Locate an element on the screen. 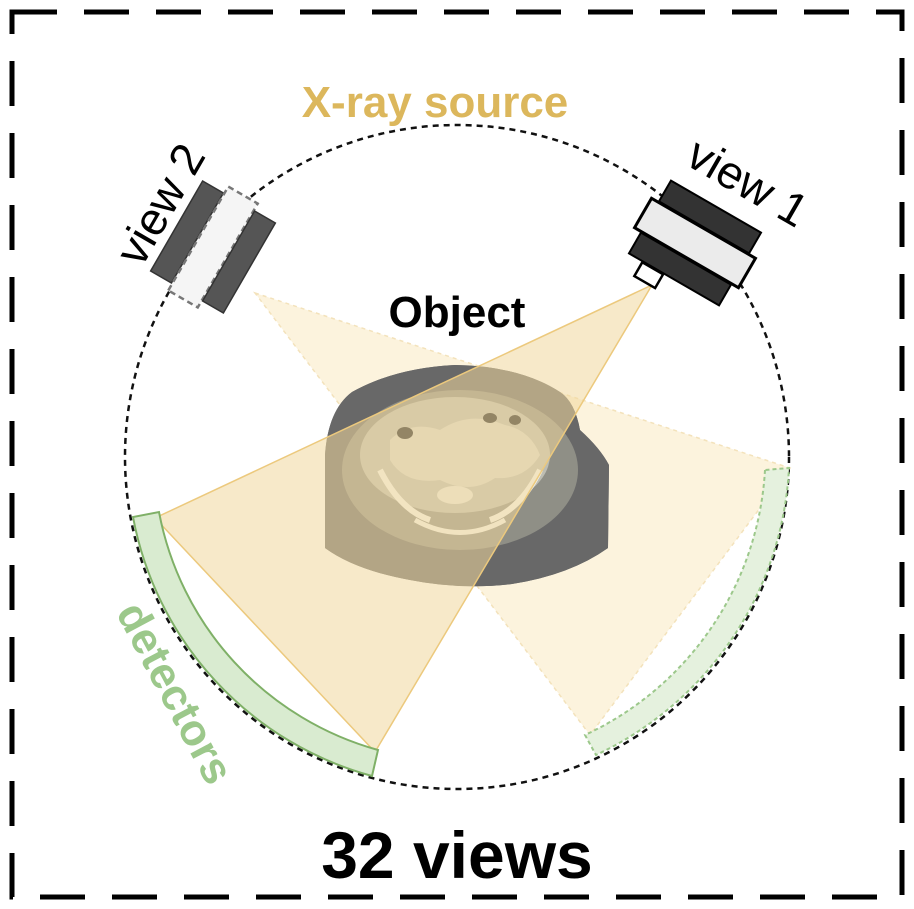 This screenshot has height=909, width=914. source-label: X-ray source is located at coordinates (435, 102).